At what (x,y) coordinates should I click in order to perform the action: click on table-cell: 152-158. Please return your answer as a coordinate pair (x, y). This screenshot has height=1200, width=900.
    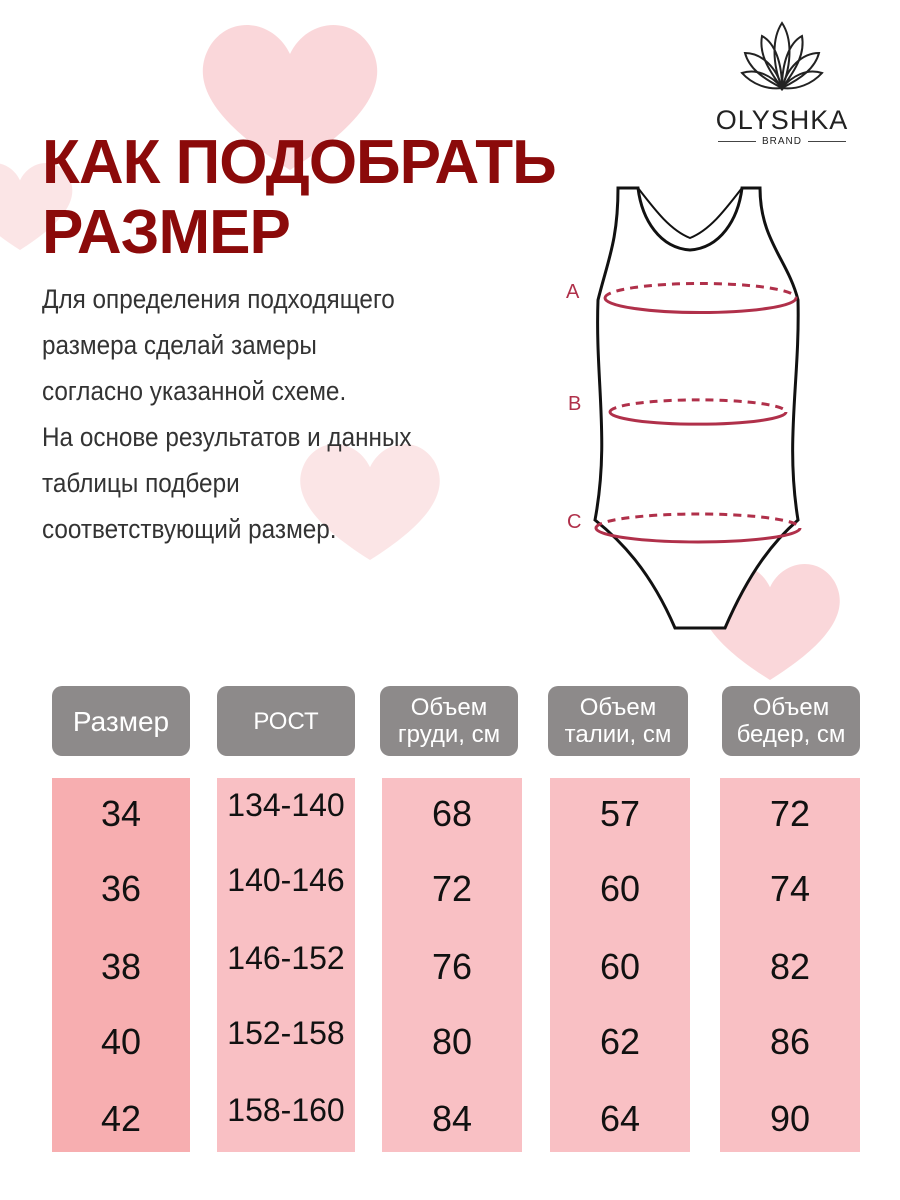
    Looking at the image, I should click on (286, 1033).